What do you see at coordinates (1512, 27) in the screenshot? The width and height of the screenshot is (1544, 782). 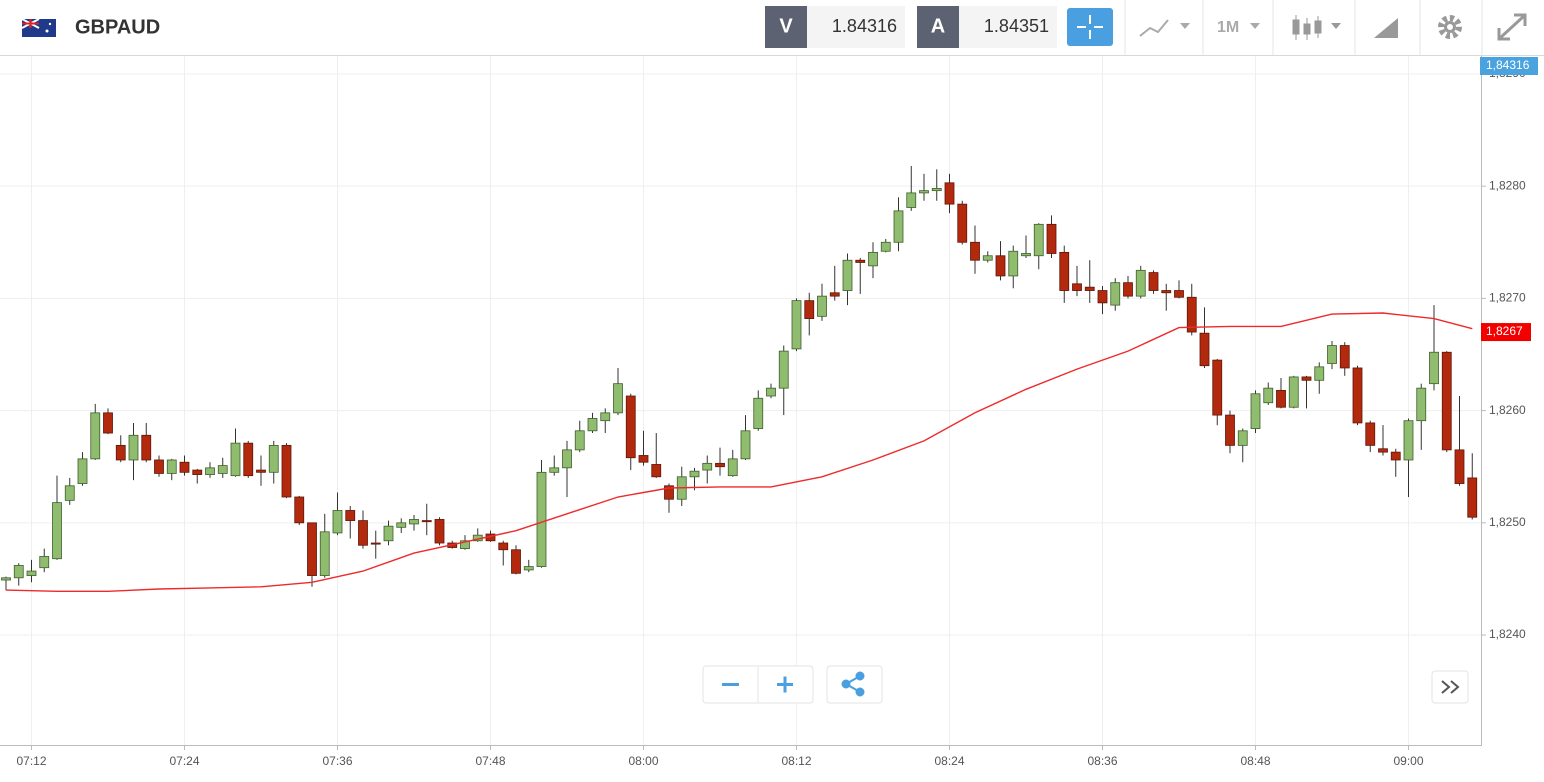 I see `fullscreen-icon` at bounding box center [1512, 27].